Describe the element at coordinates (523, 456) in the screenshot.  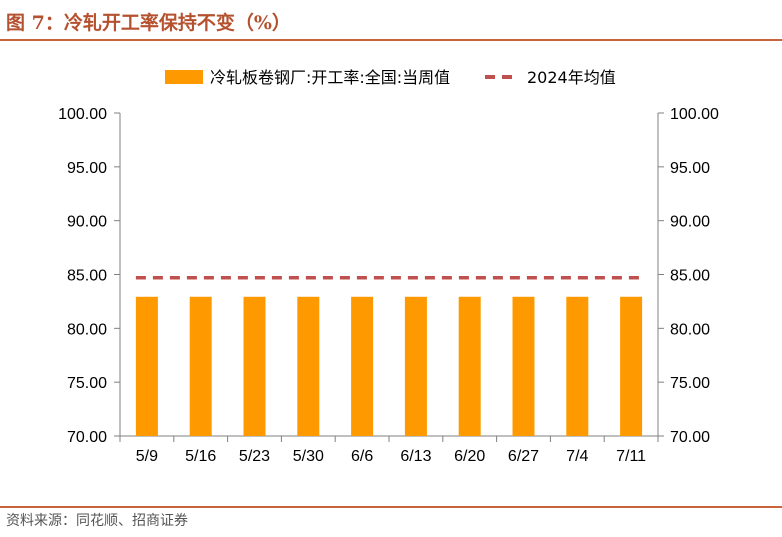
I see `x-tick-label: 6/27` at that location.